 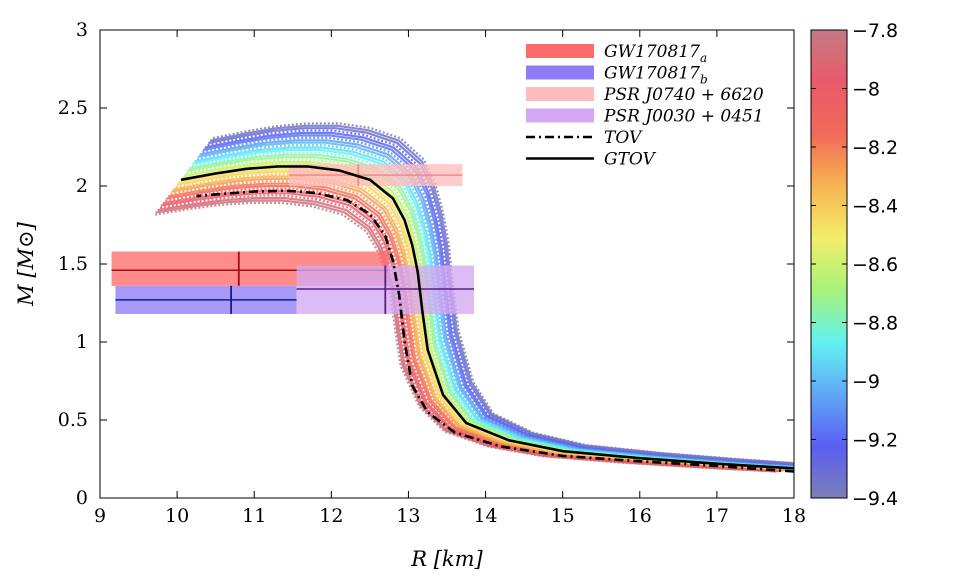 I want to click on colorbar-tick-label: −9, so click(x=866, y=382).